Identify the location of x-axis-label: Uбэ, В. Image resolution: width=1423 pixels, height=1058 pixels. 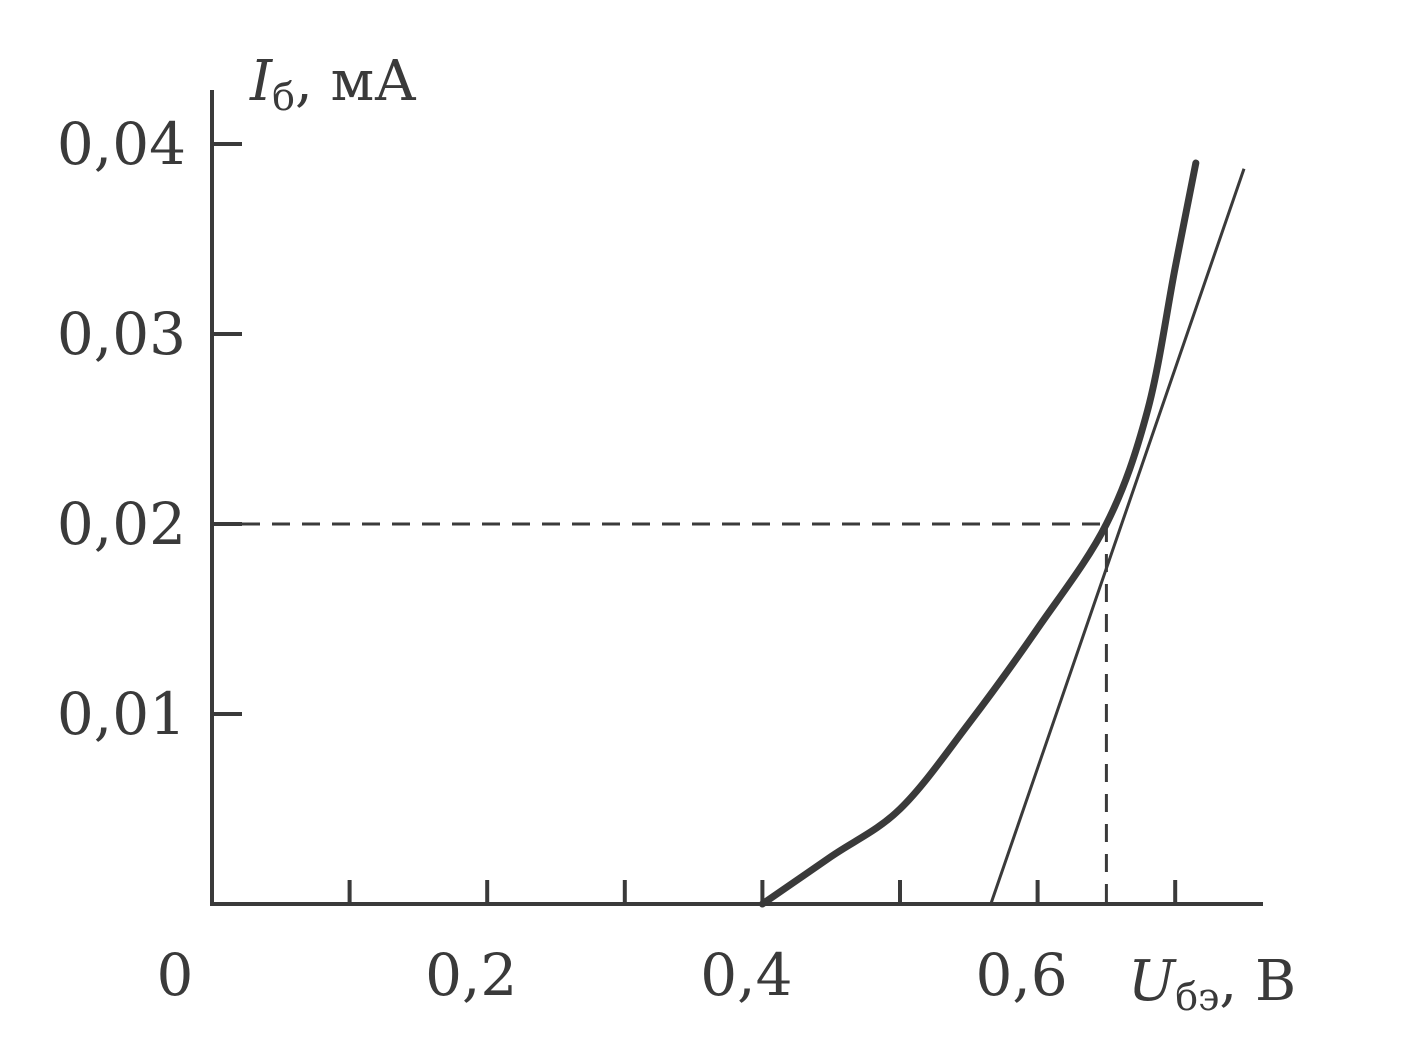
(1212, 984).